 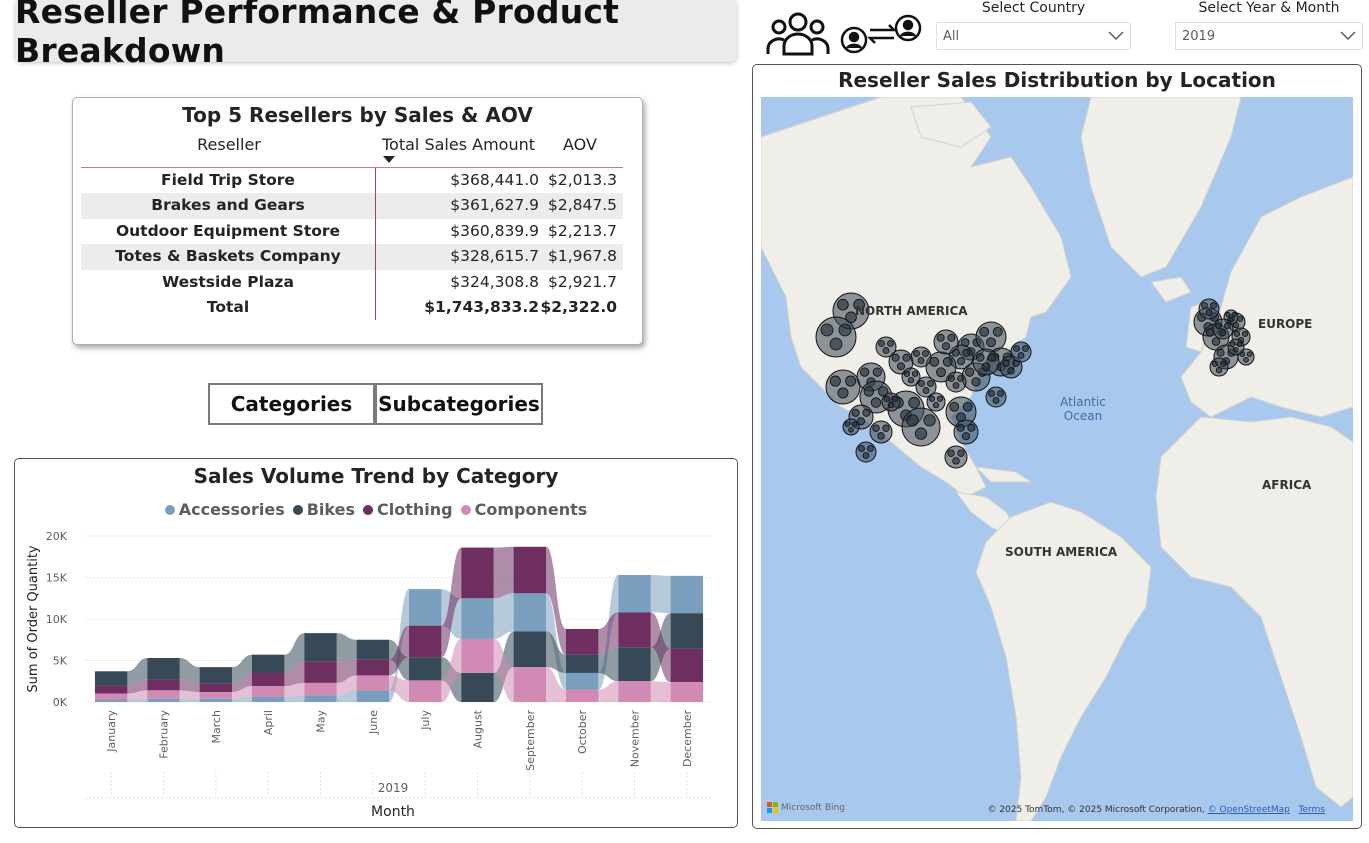 What do you see at coordinates (60, 661) in the screenshot?
I see `y-tick-label: 5K` at bounding box center [60, 661].